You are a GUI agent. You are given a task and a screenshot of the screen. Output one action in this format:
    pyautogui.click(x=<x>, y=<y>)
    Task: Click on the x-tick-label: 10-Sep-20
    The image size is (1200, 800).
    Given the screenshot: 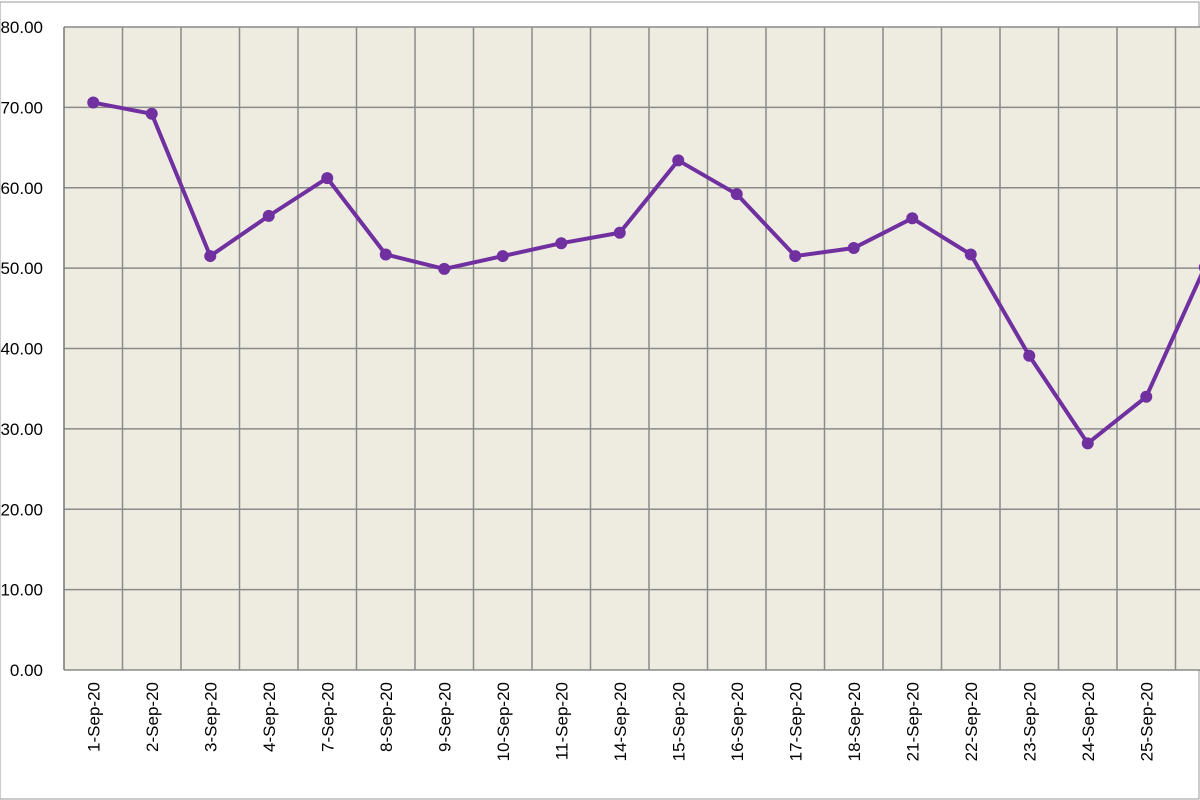 What is the action you would take?
    pyautogui.click(x=503, y=721)
    